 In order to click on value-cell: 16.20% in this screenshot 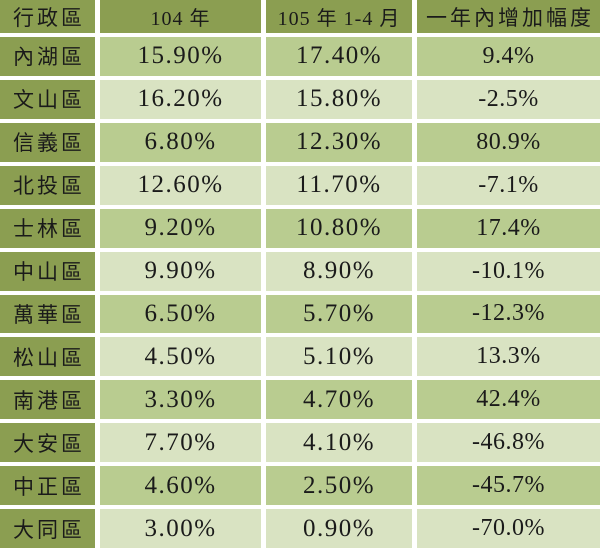, I will do `click(180, 99)`.